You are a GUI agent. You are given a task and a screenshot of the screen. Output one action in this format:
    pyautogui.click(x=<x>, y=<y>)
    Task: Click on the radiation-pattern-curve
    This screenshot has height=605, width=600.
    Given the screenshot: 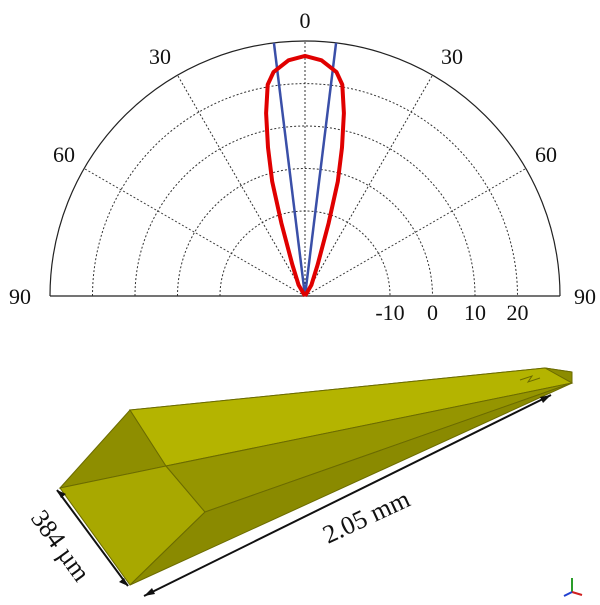 What is the action you would take?
    pyautogui.click(x=305, y=175)
    